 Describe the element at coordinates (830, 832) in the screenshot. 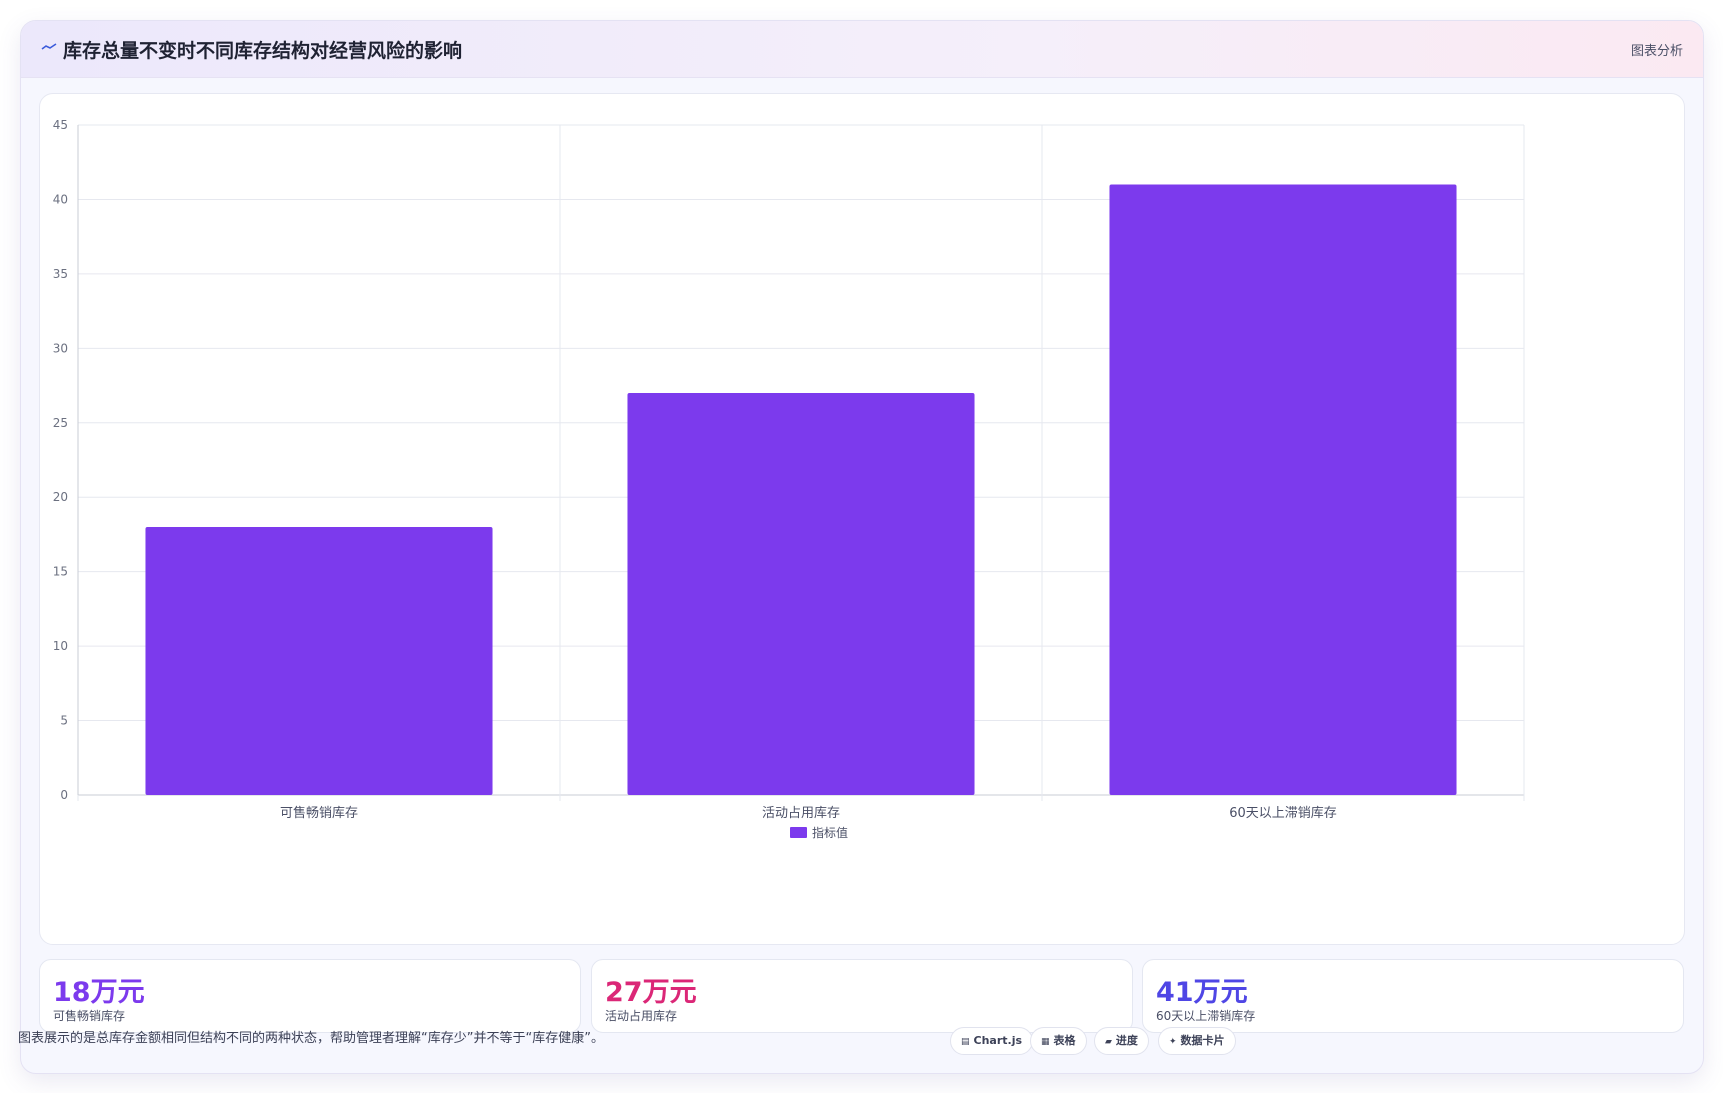

I see `legend-label: 指标值` at that location.